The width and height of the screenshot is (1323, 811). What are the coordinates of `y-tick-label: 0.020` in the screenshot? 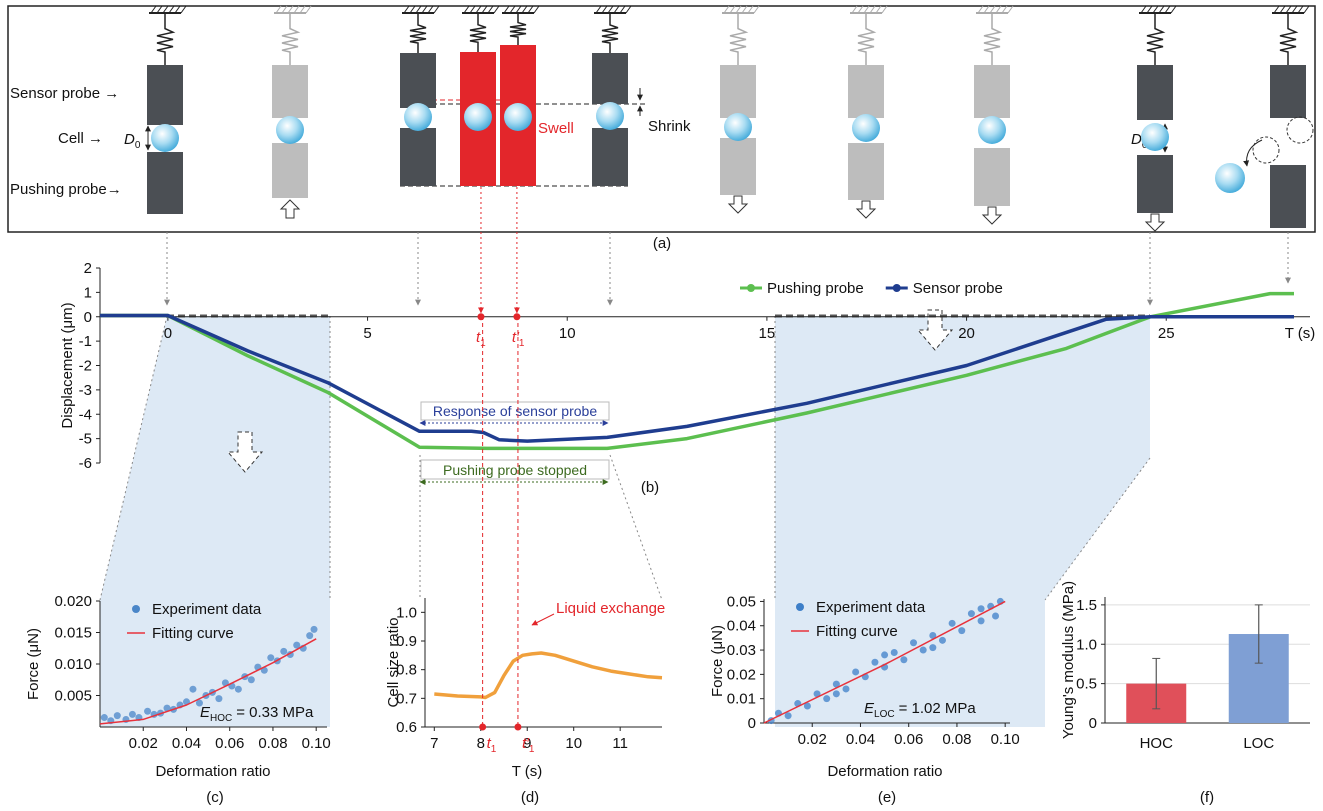 It's located at (73, 601).